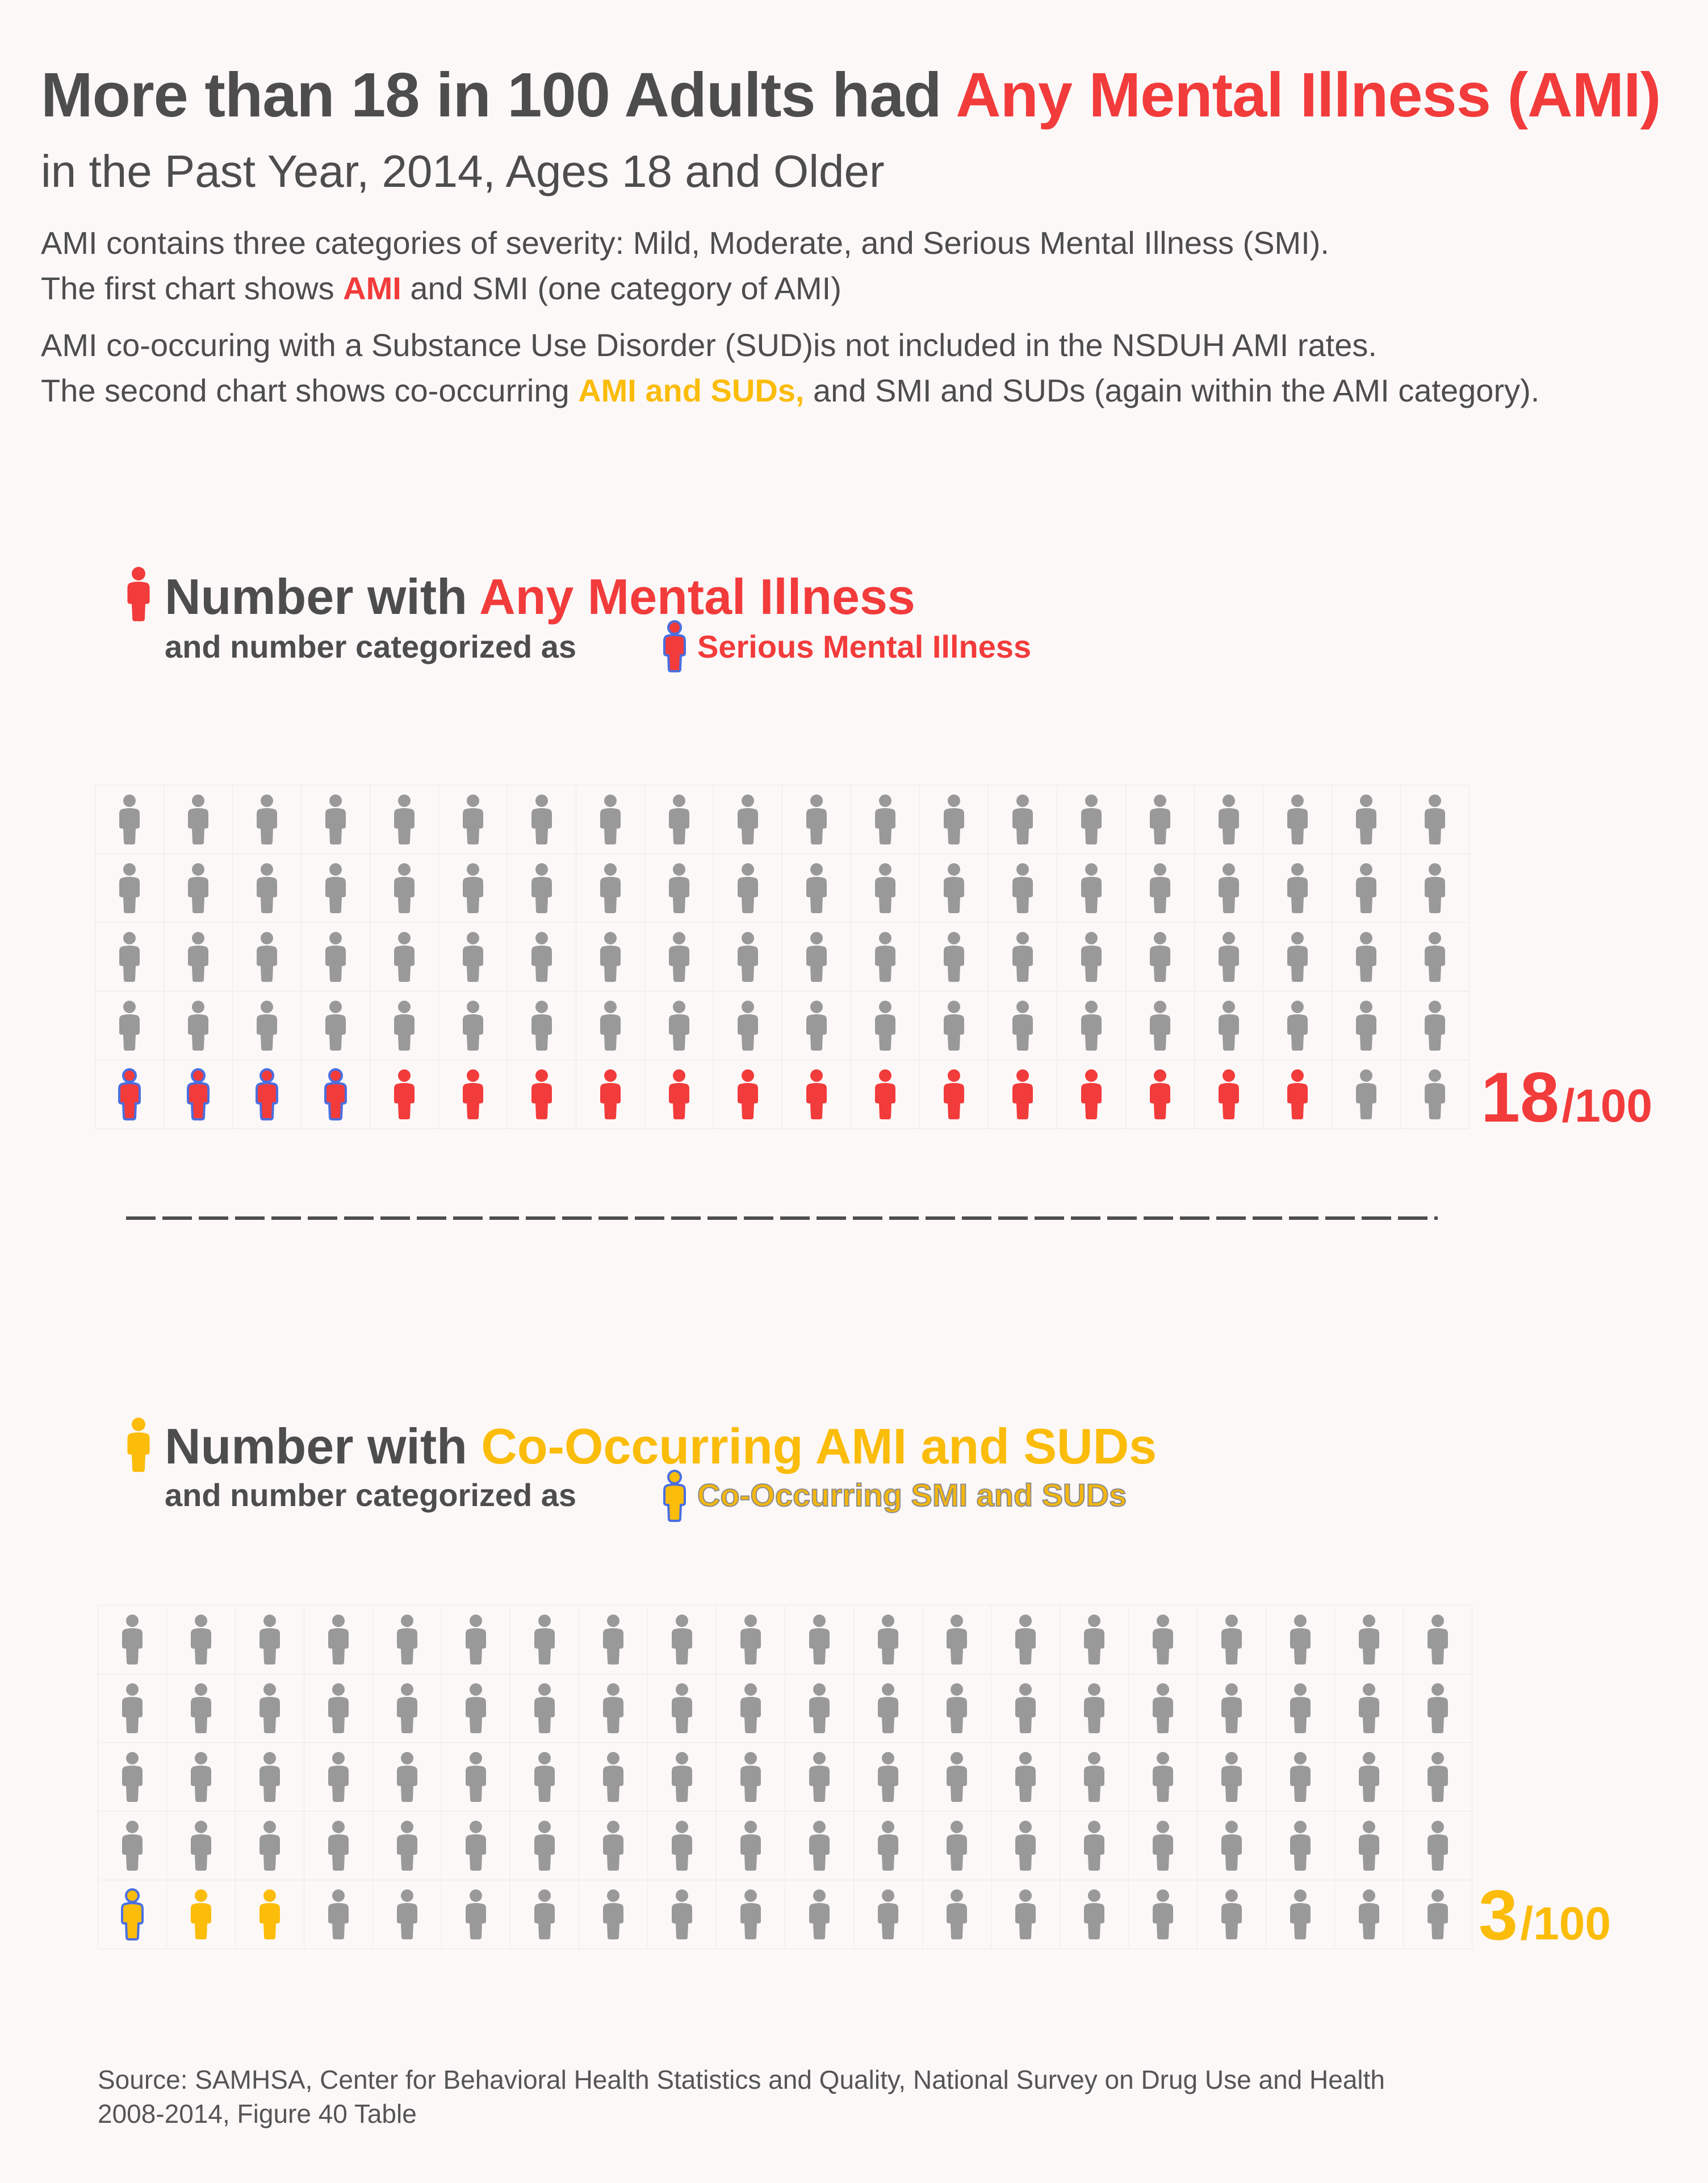  Describe the element at coordinates (323, 1446) in the screenshot. I see `chart2-title-prefix: Number with` at that location.